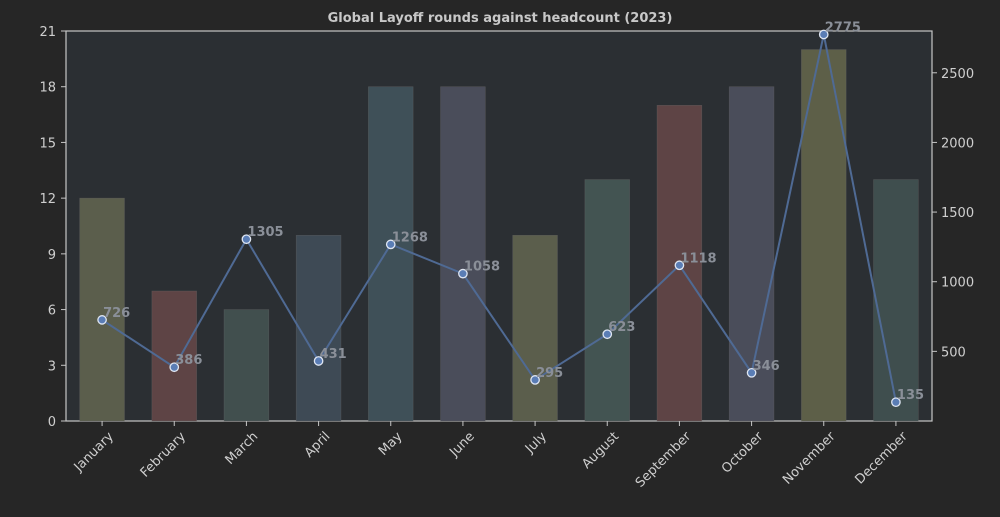  I want to click on data-label-october: 346, so click(766, 366).